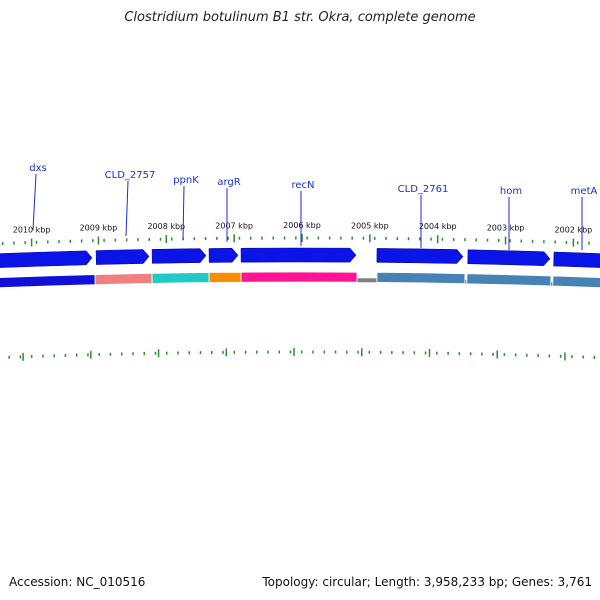 Image resolution: width=600 pixels, height=600 pixels. What do you see at coordinates (37, 168) in the screenshot?
I see `gene-label-dxs: dxs` at bounding box center [37, 168].